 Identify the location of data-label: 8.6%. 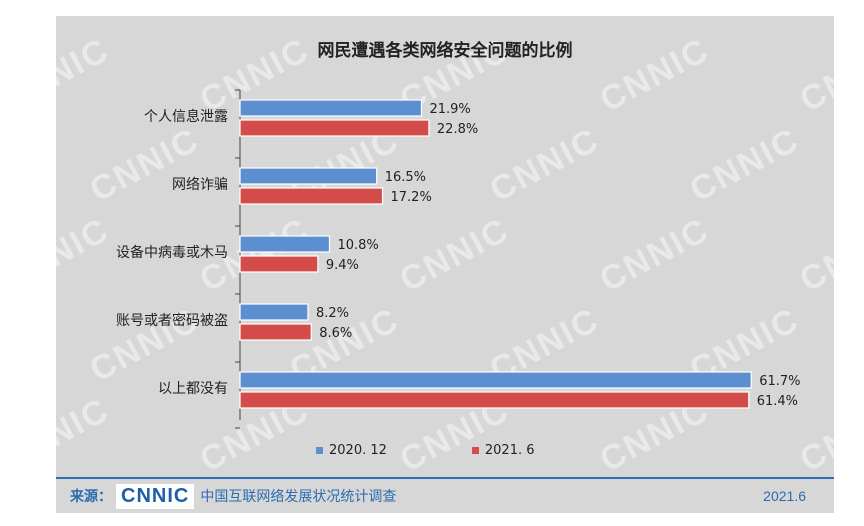
(335, 333).